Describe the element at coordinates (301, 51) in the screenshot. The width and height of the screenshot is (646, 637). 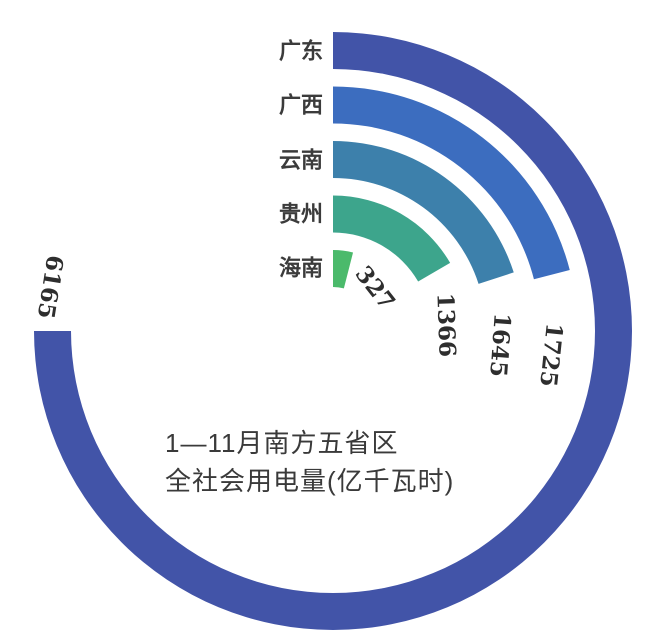
I see `category-label-guangdong: 广东` at that location.